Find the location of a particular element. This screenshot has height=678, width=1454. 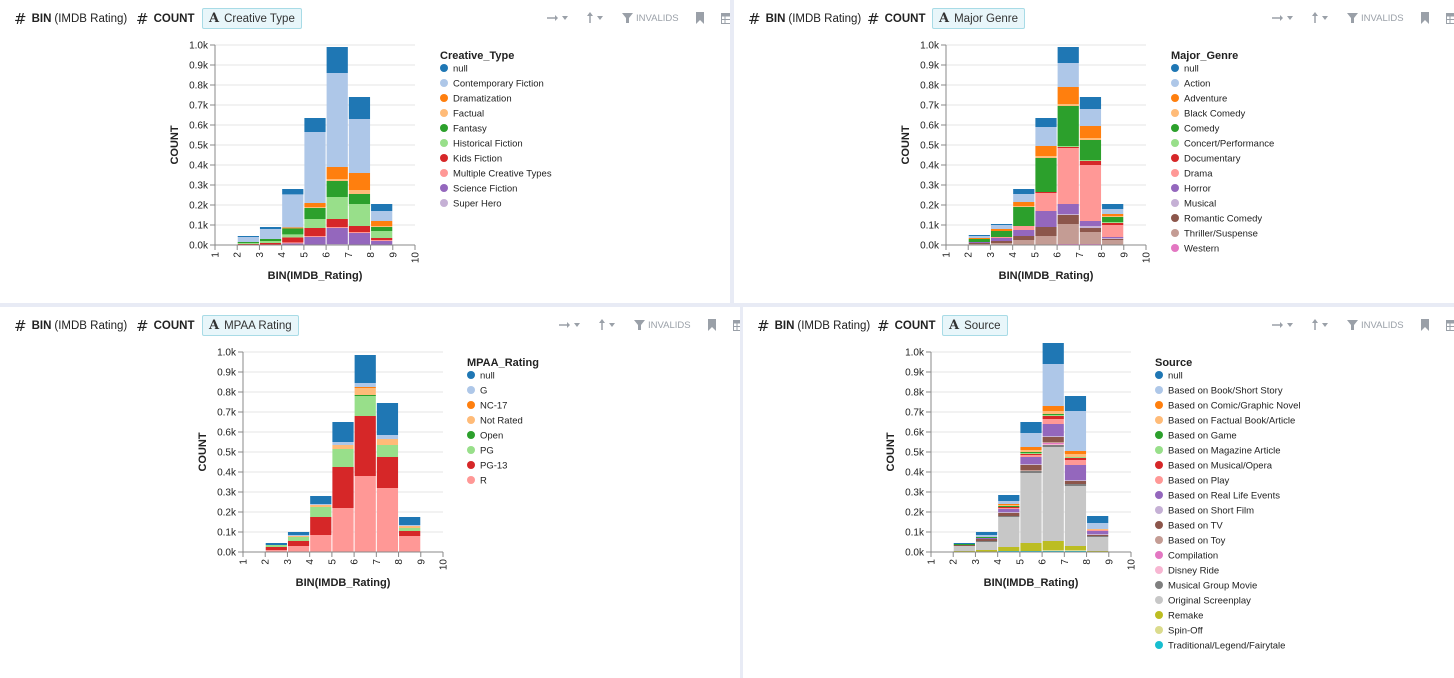

legend-item: Based on Musical/Opera is located at coordinates (1214, 466).